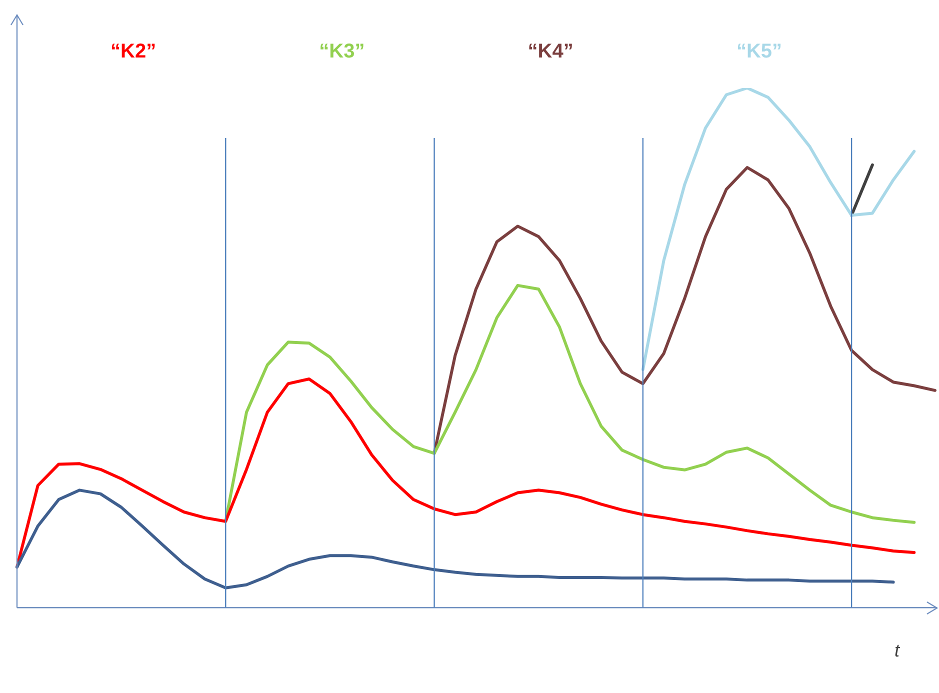 This screenshot has height=693, width=939. What do you see at coordinates (133, 51) in the screenshot?
I see `text: “K2”` at bounding box center [133, 51].